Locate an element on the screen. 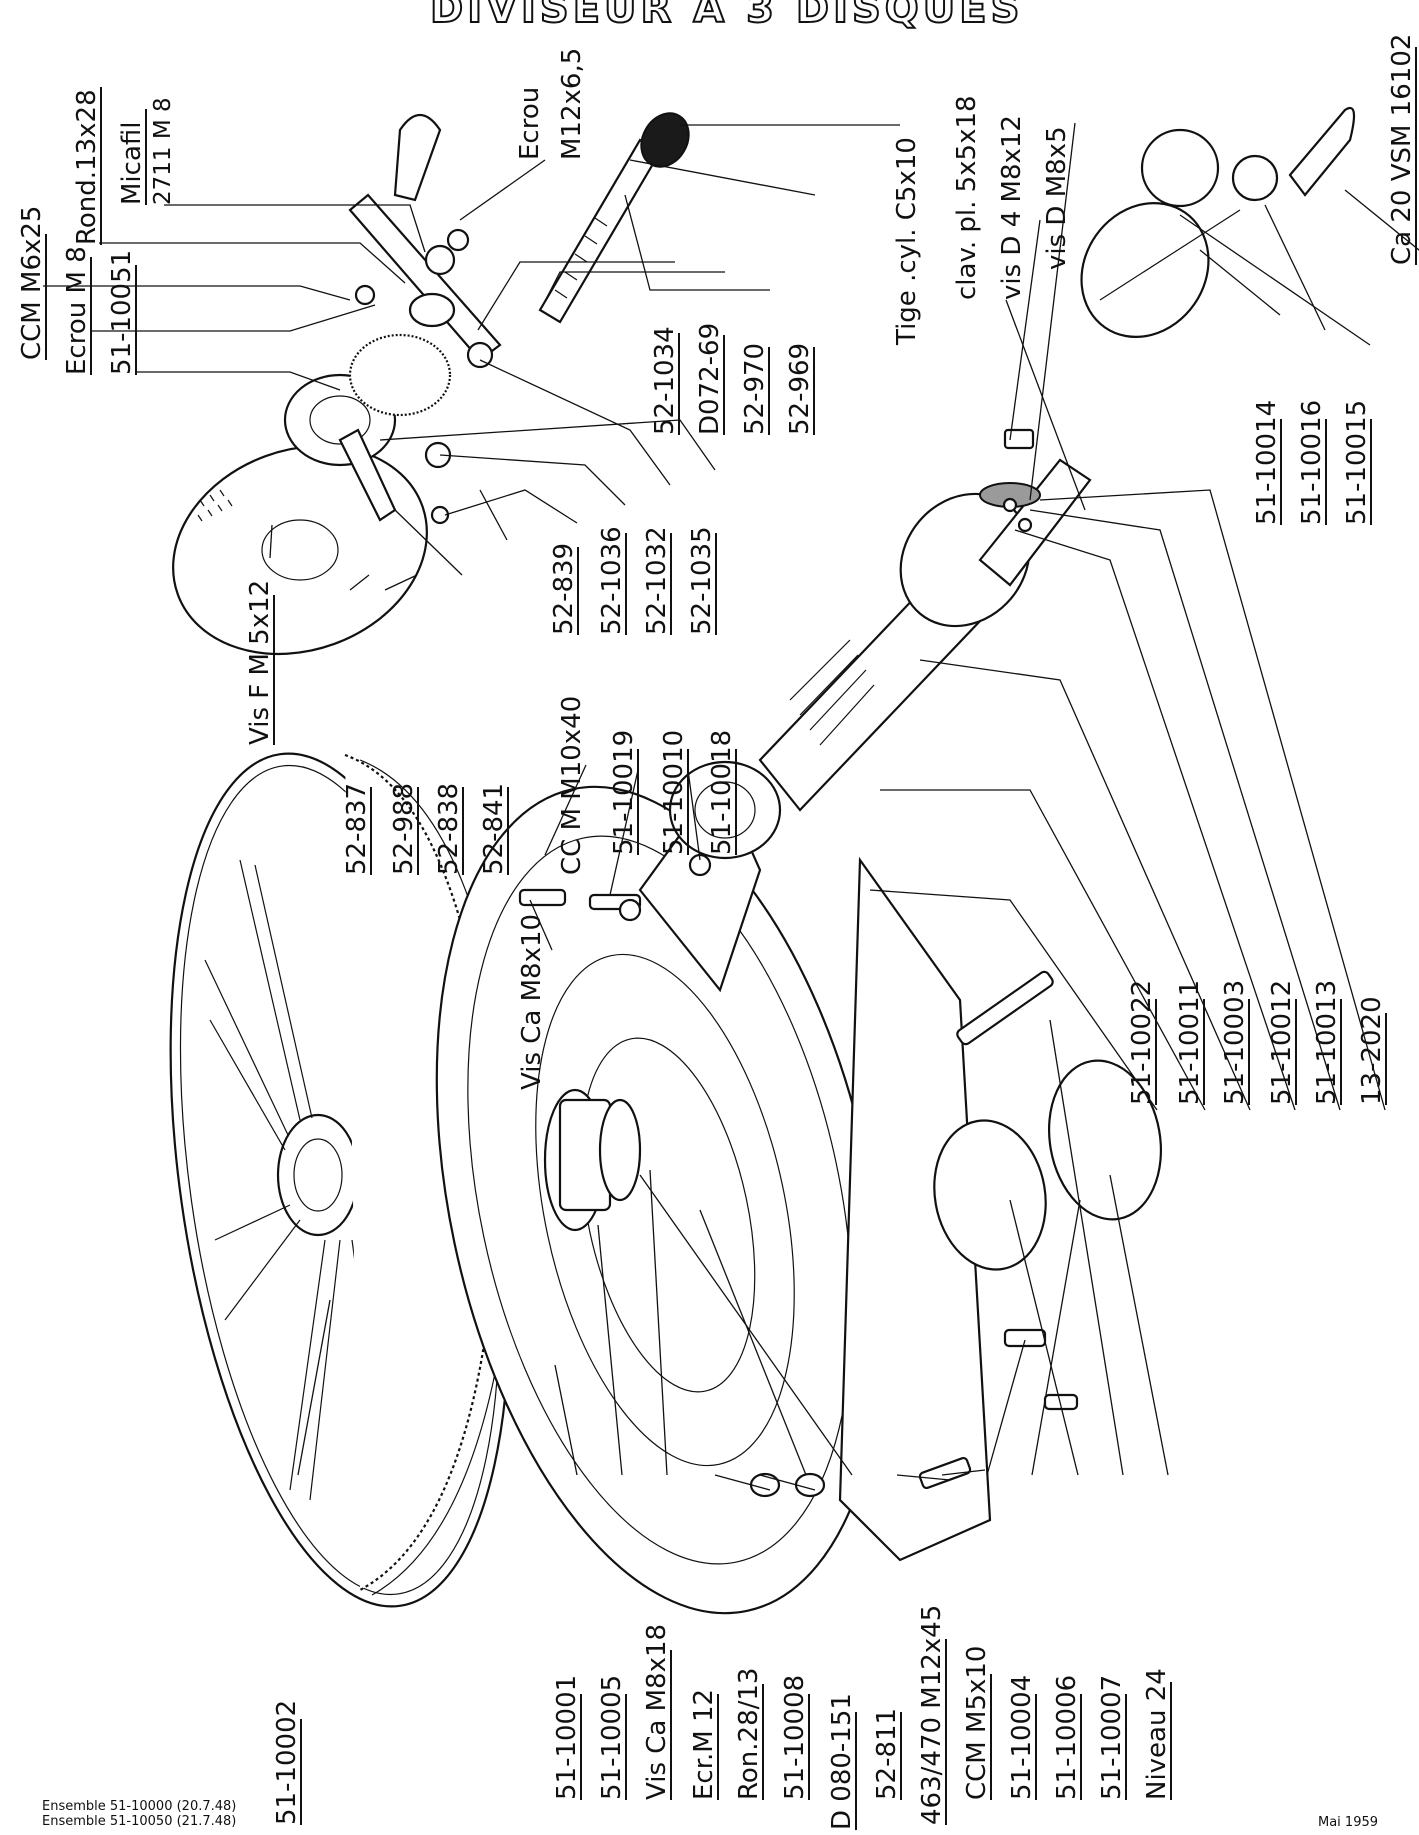  label-51-10002: 51-10002 is located at coordinates (287, 1762).